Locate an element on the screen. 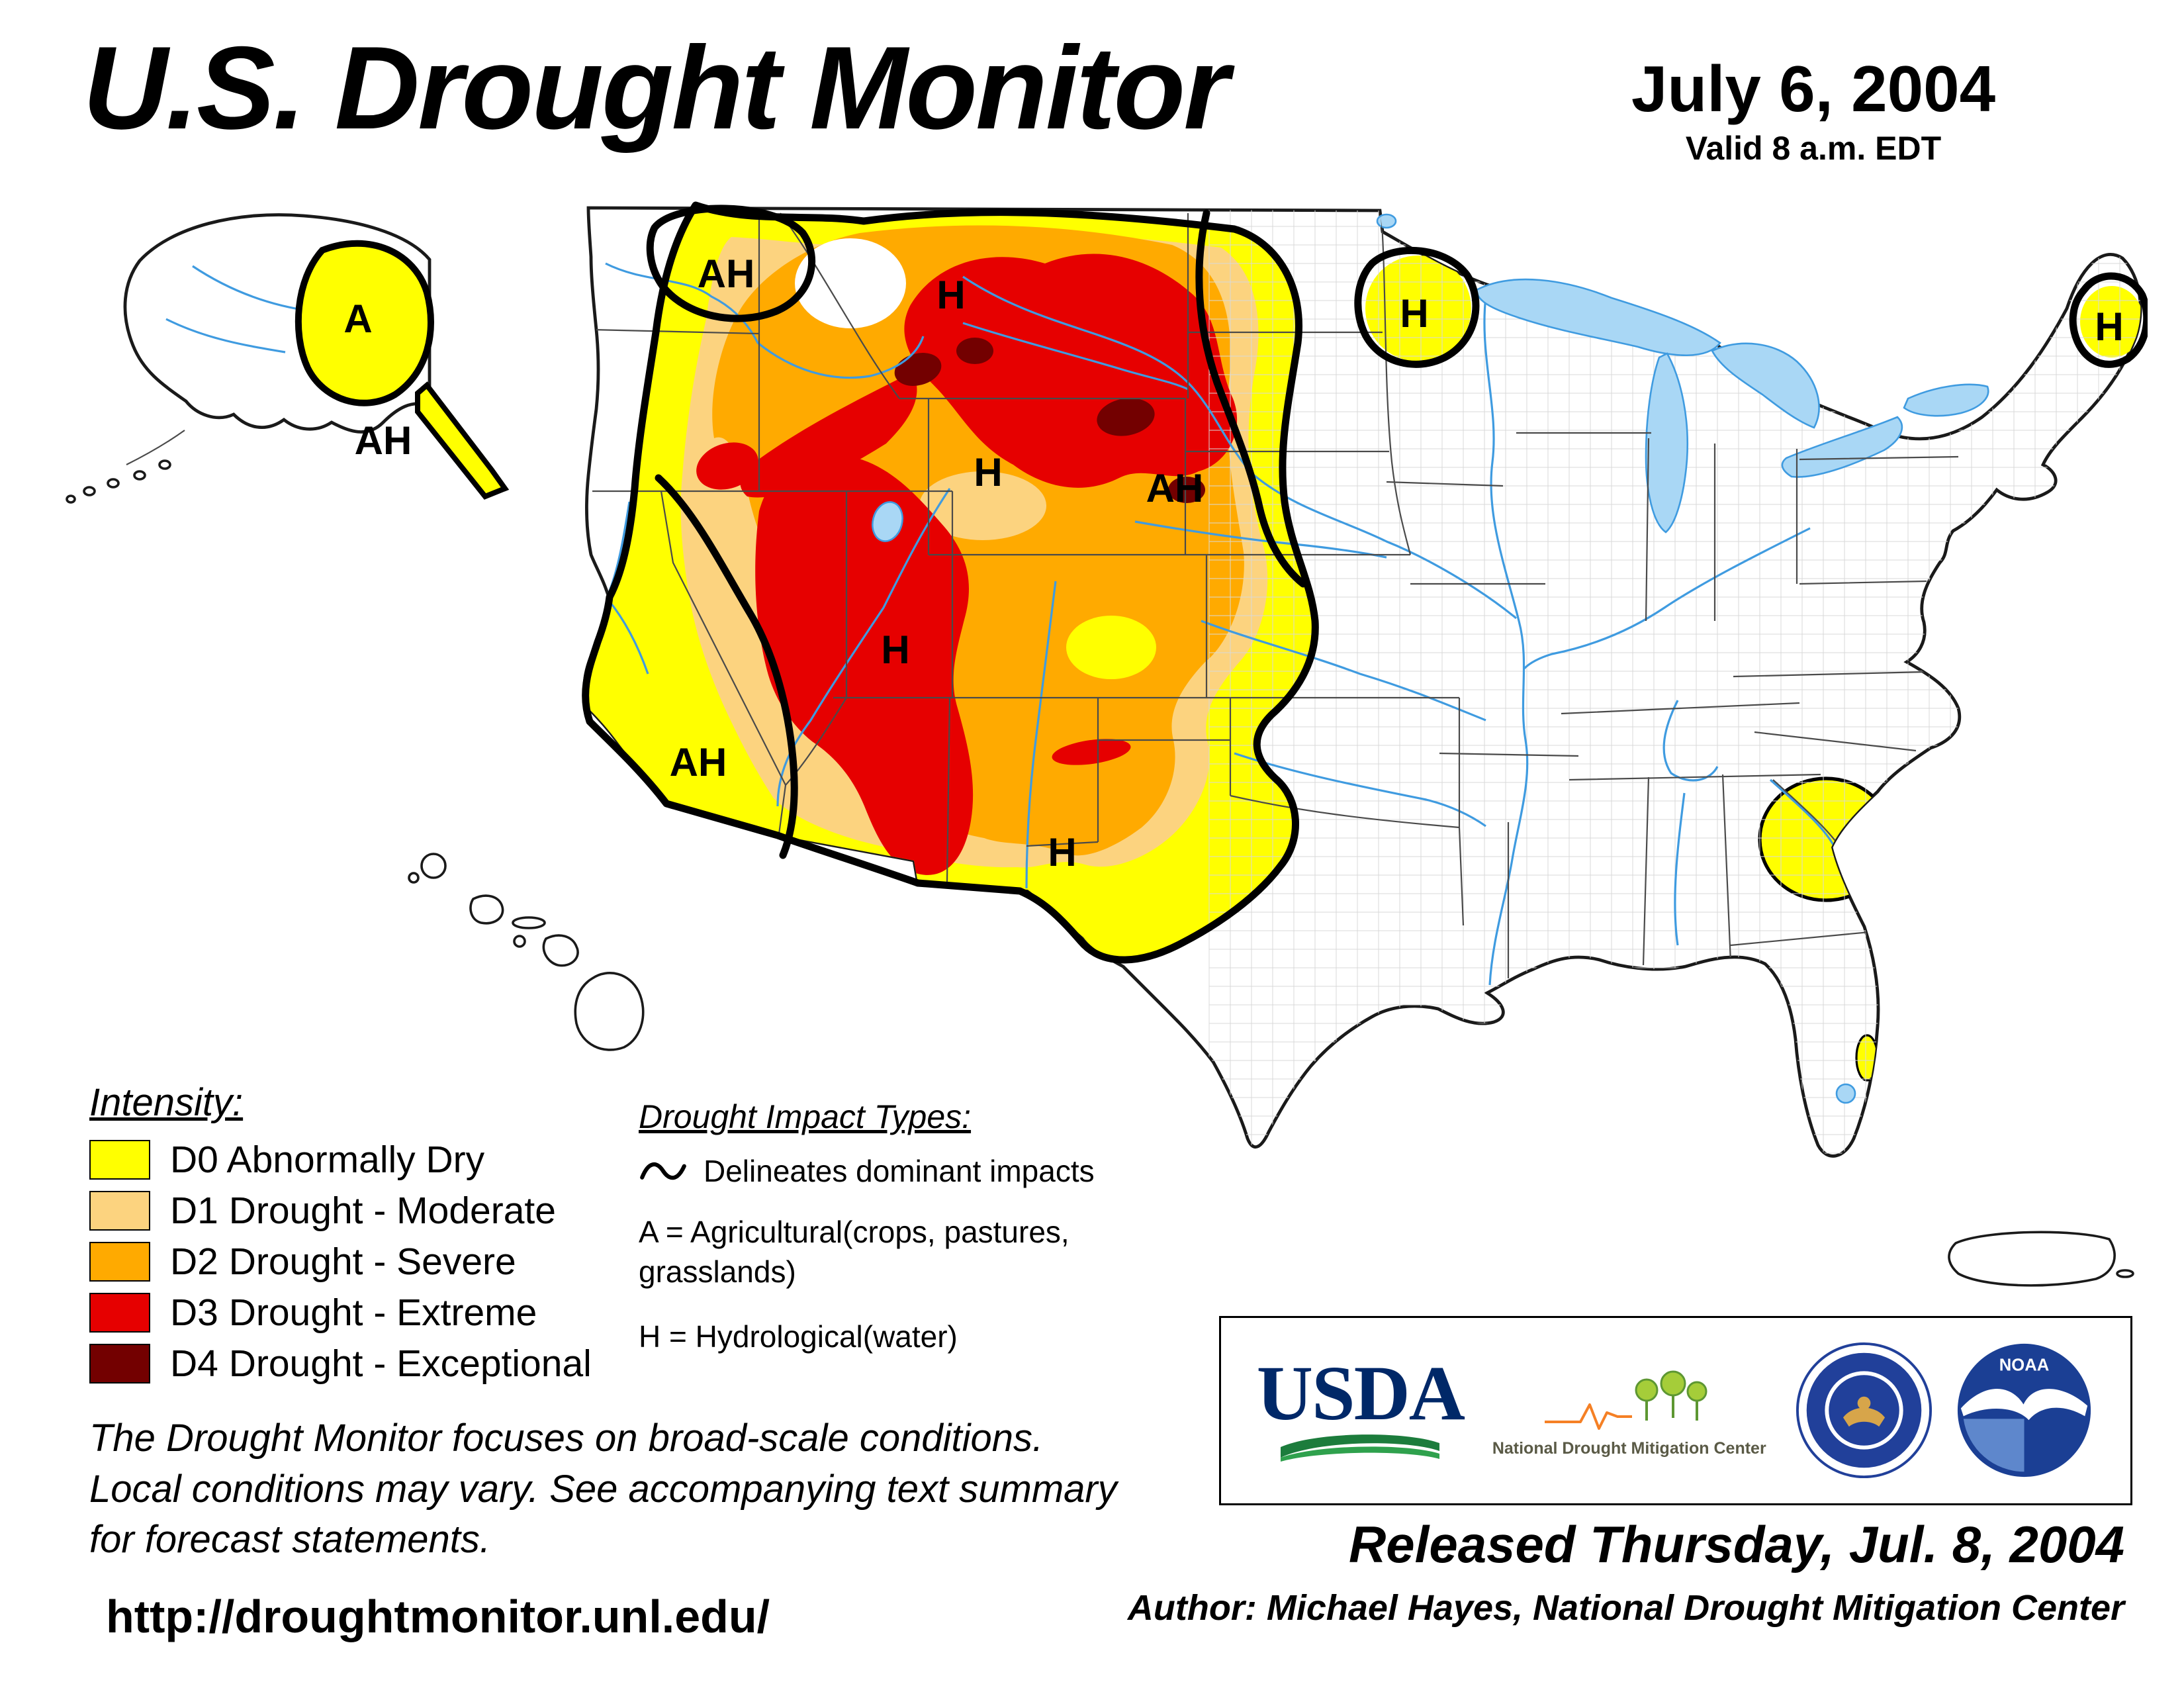 This screenshot has height=1688, width=2184. hawaii-lanai is located at coordinates (519, 941).